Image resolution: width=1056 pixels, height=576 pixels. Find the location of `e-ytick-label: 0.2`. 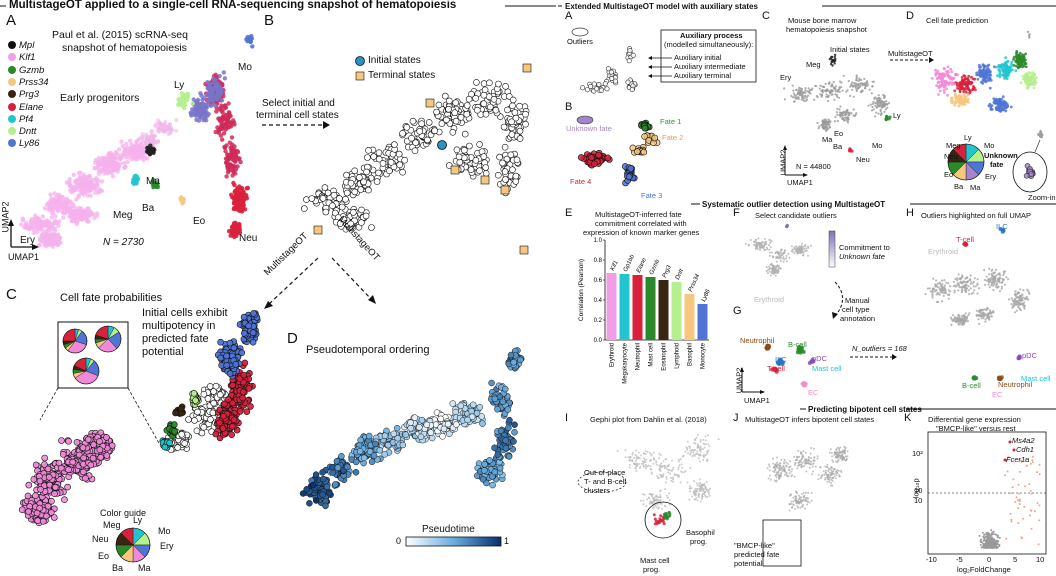

e-ytick-label: 0.2 is located at coordinates (598, 321).